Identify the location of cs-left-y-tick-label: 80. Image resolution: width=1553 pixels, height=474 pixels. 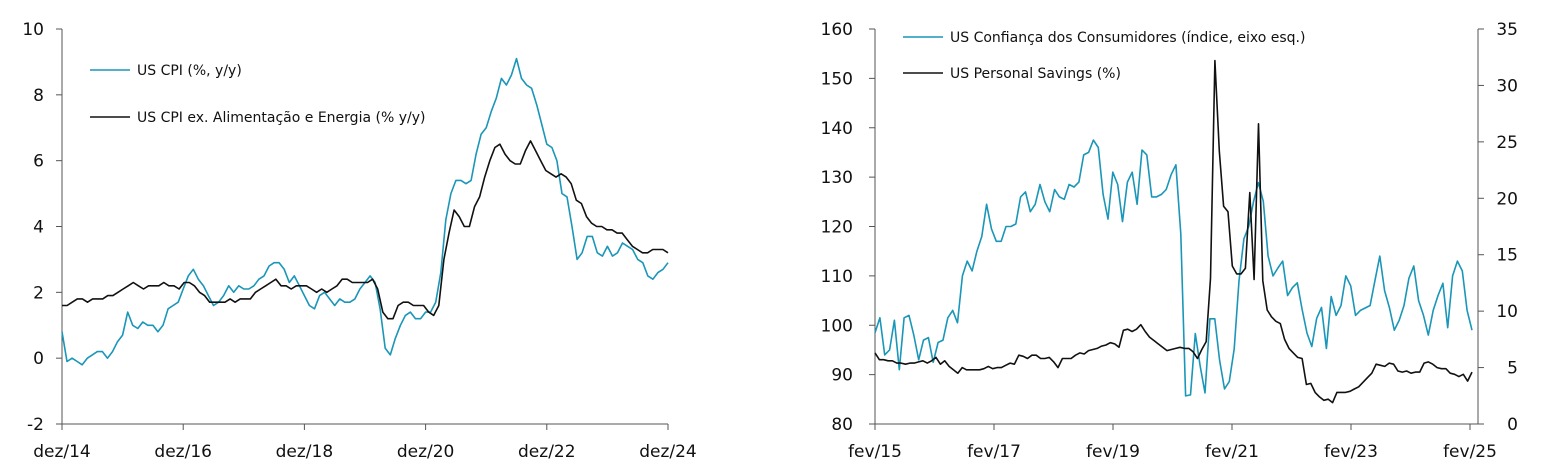
(842, 425).